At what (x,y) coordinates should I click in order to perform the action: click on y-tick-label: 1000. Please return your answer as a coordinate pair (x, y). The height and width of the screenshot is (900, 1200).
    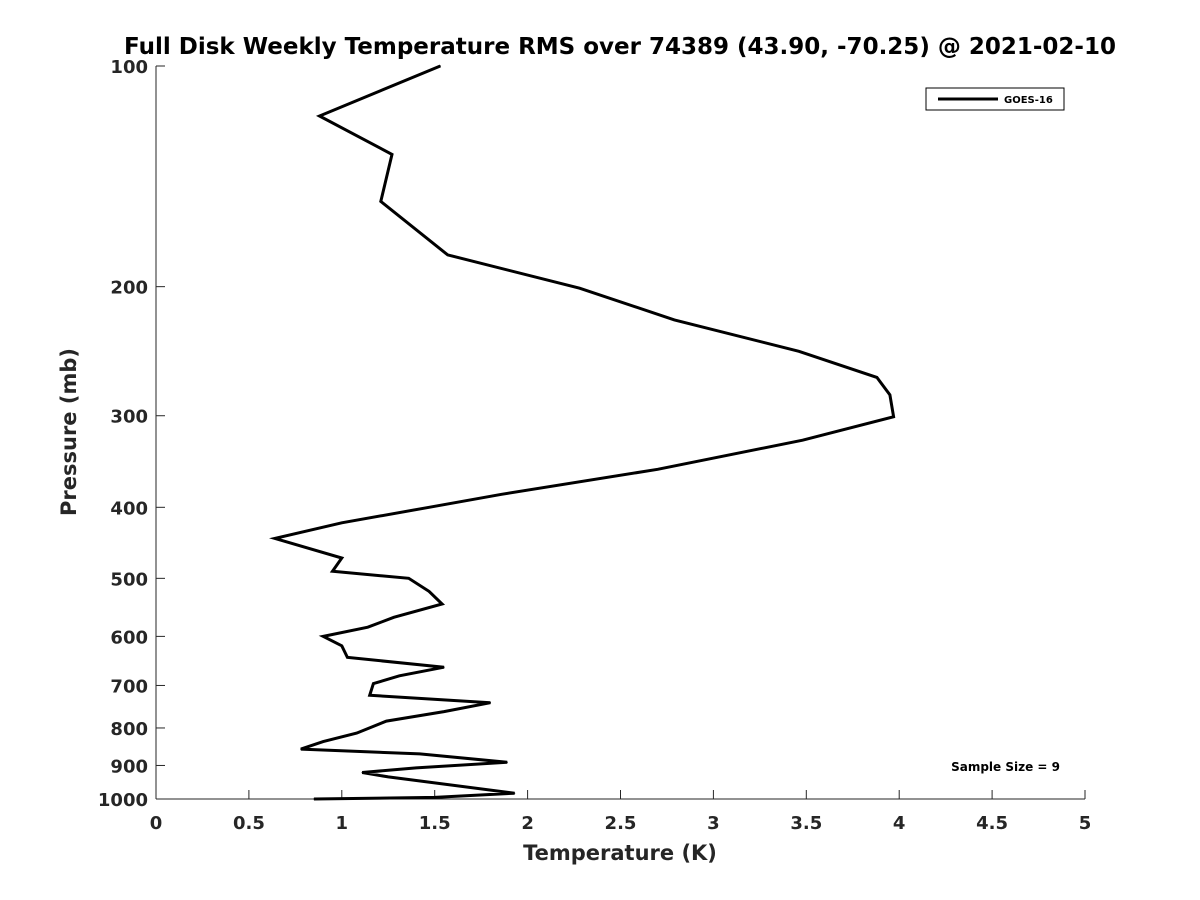
    Looking at the image, I should click on (123, 800).